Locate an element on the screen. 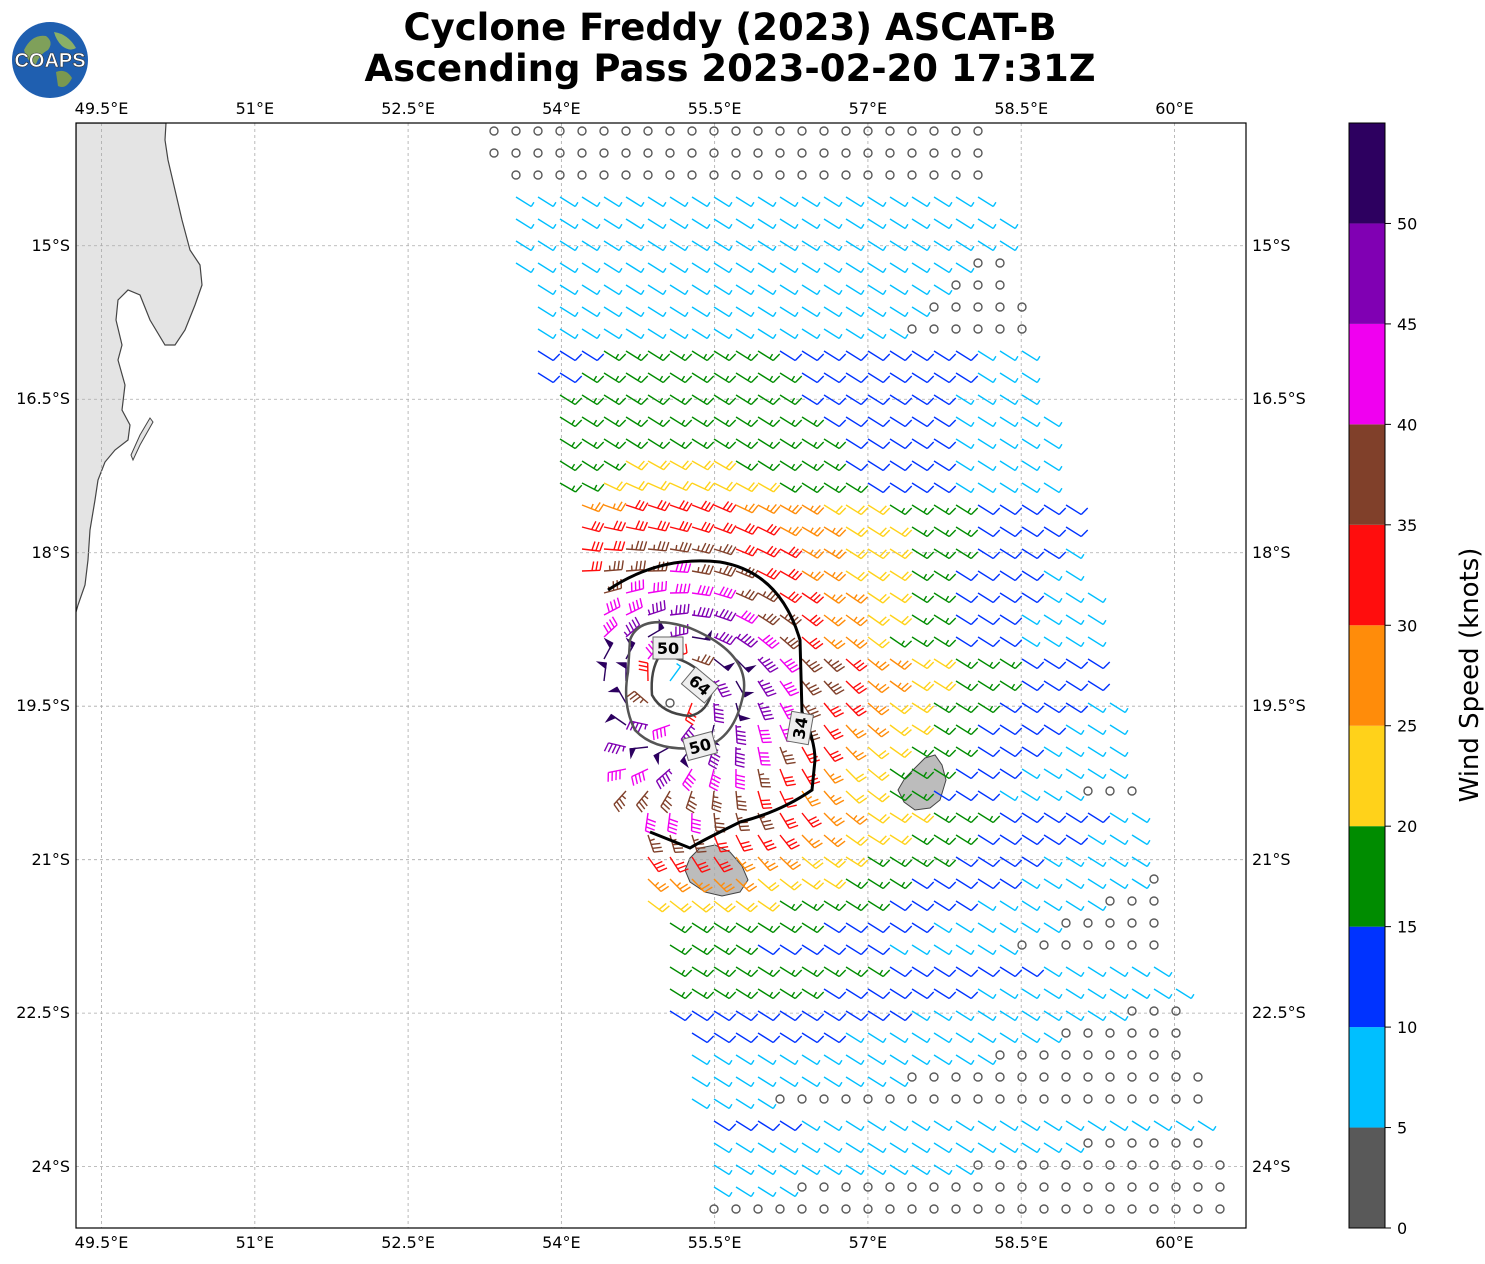  lon-tick-label-top: 55.5°E is located at coordinates (714, 108).